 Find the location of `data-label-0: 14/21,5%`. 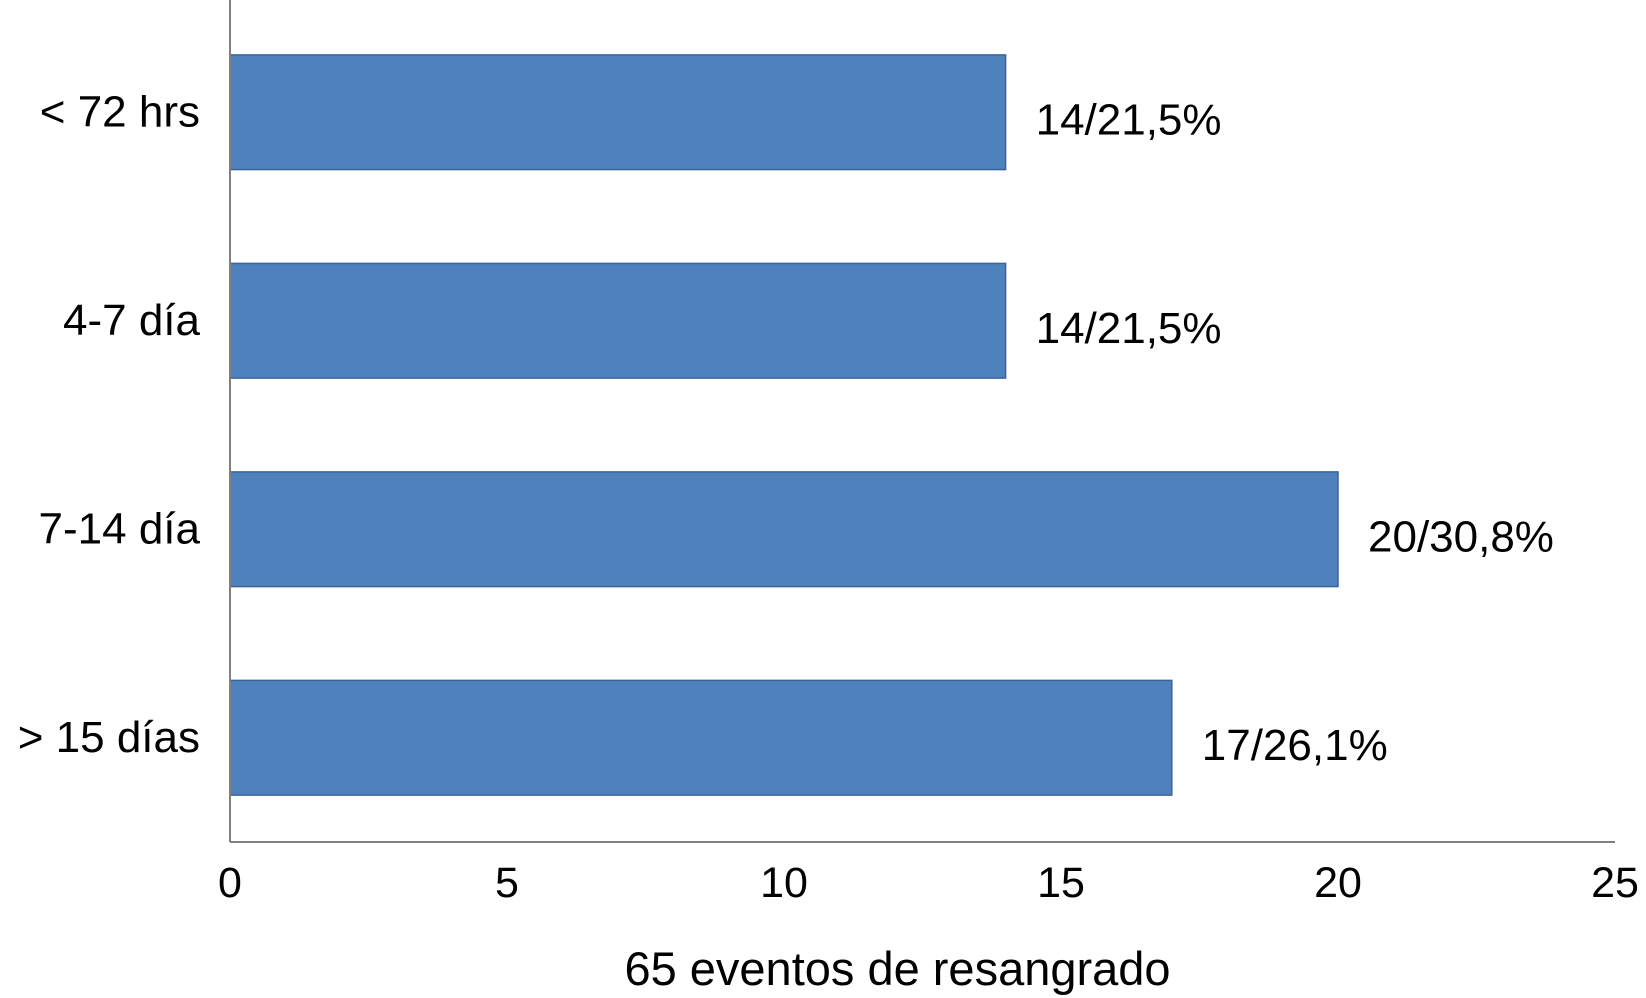

data-label-0: 14/21,5% is located at coordinates (1129, 119).